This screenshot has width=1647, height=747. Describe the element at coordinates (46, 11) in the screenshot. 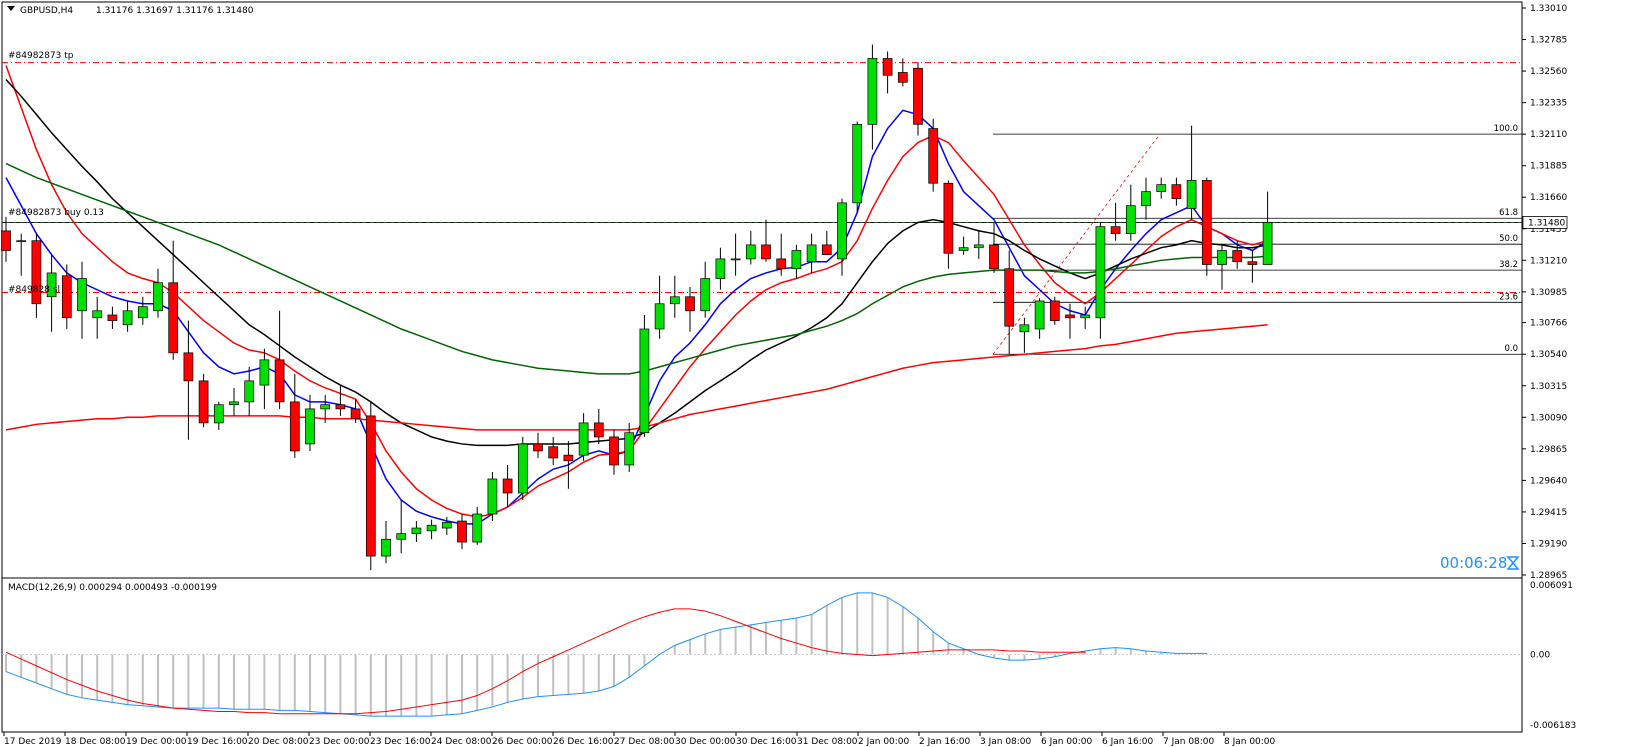

I see `symbol-header: GBPUSD,H4` at that location.